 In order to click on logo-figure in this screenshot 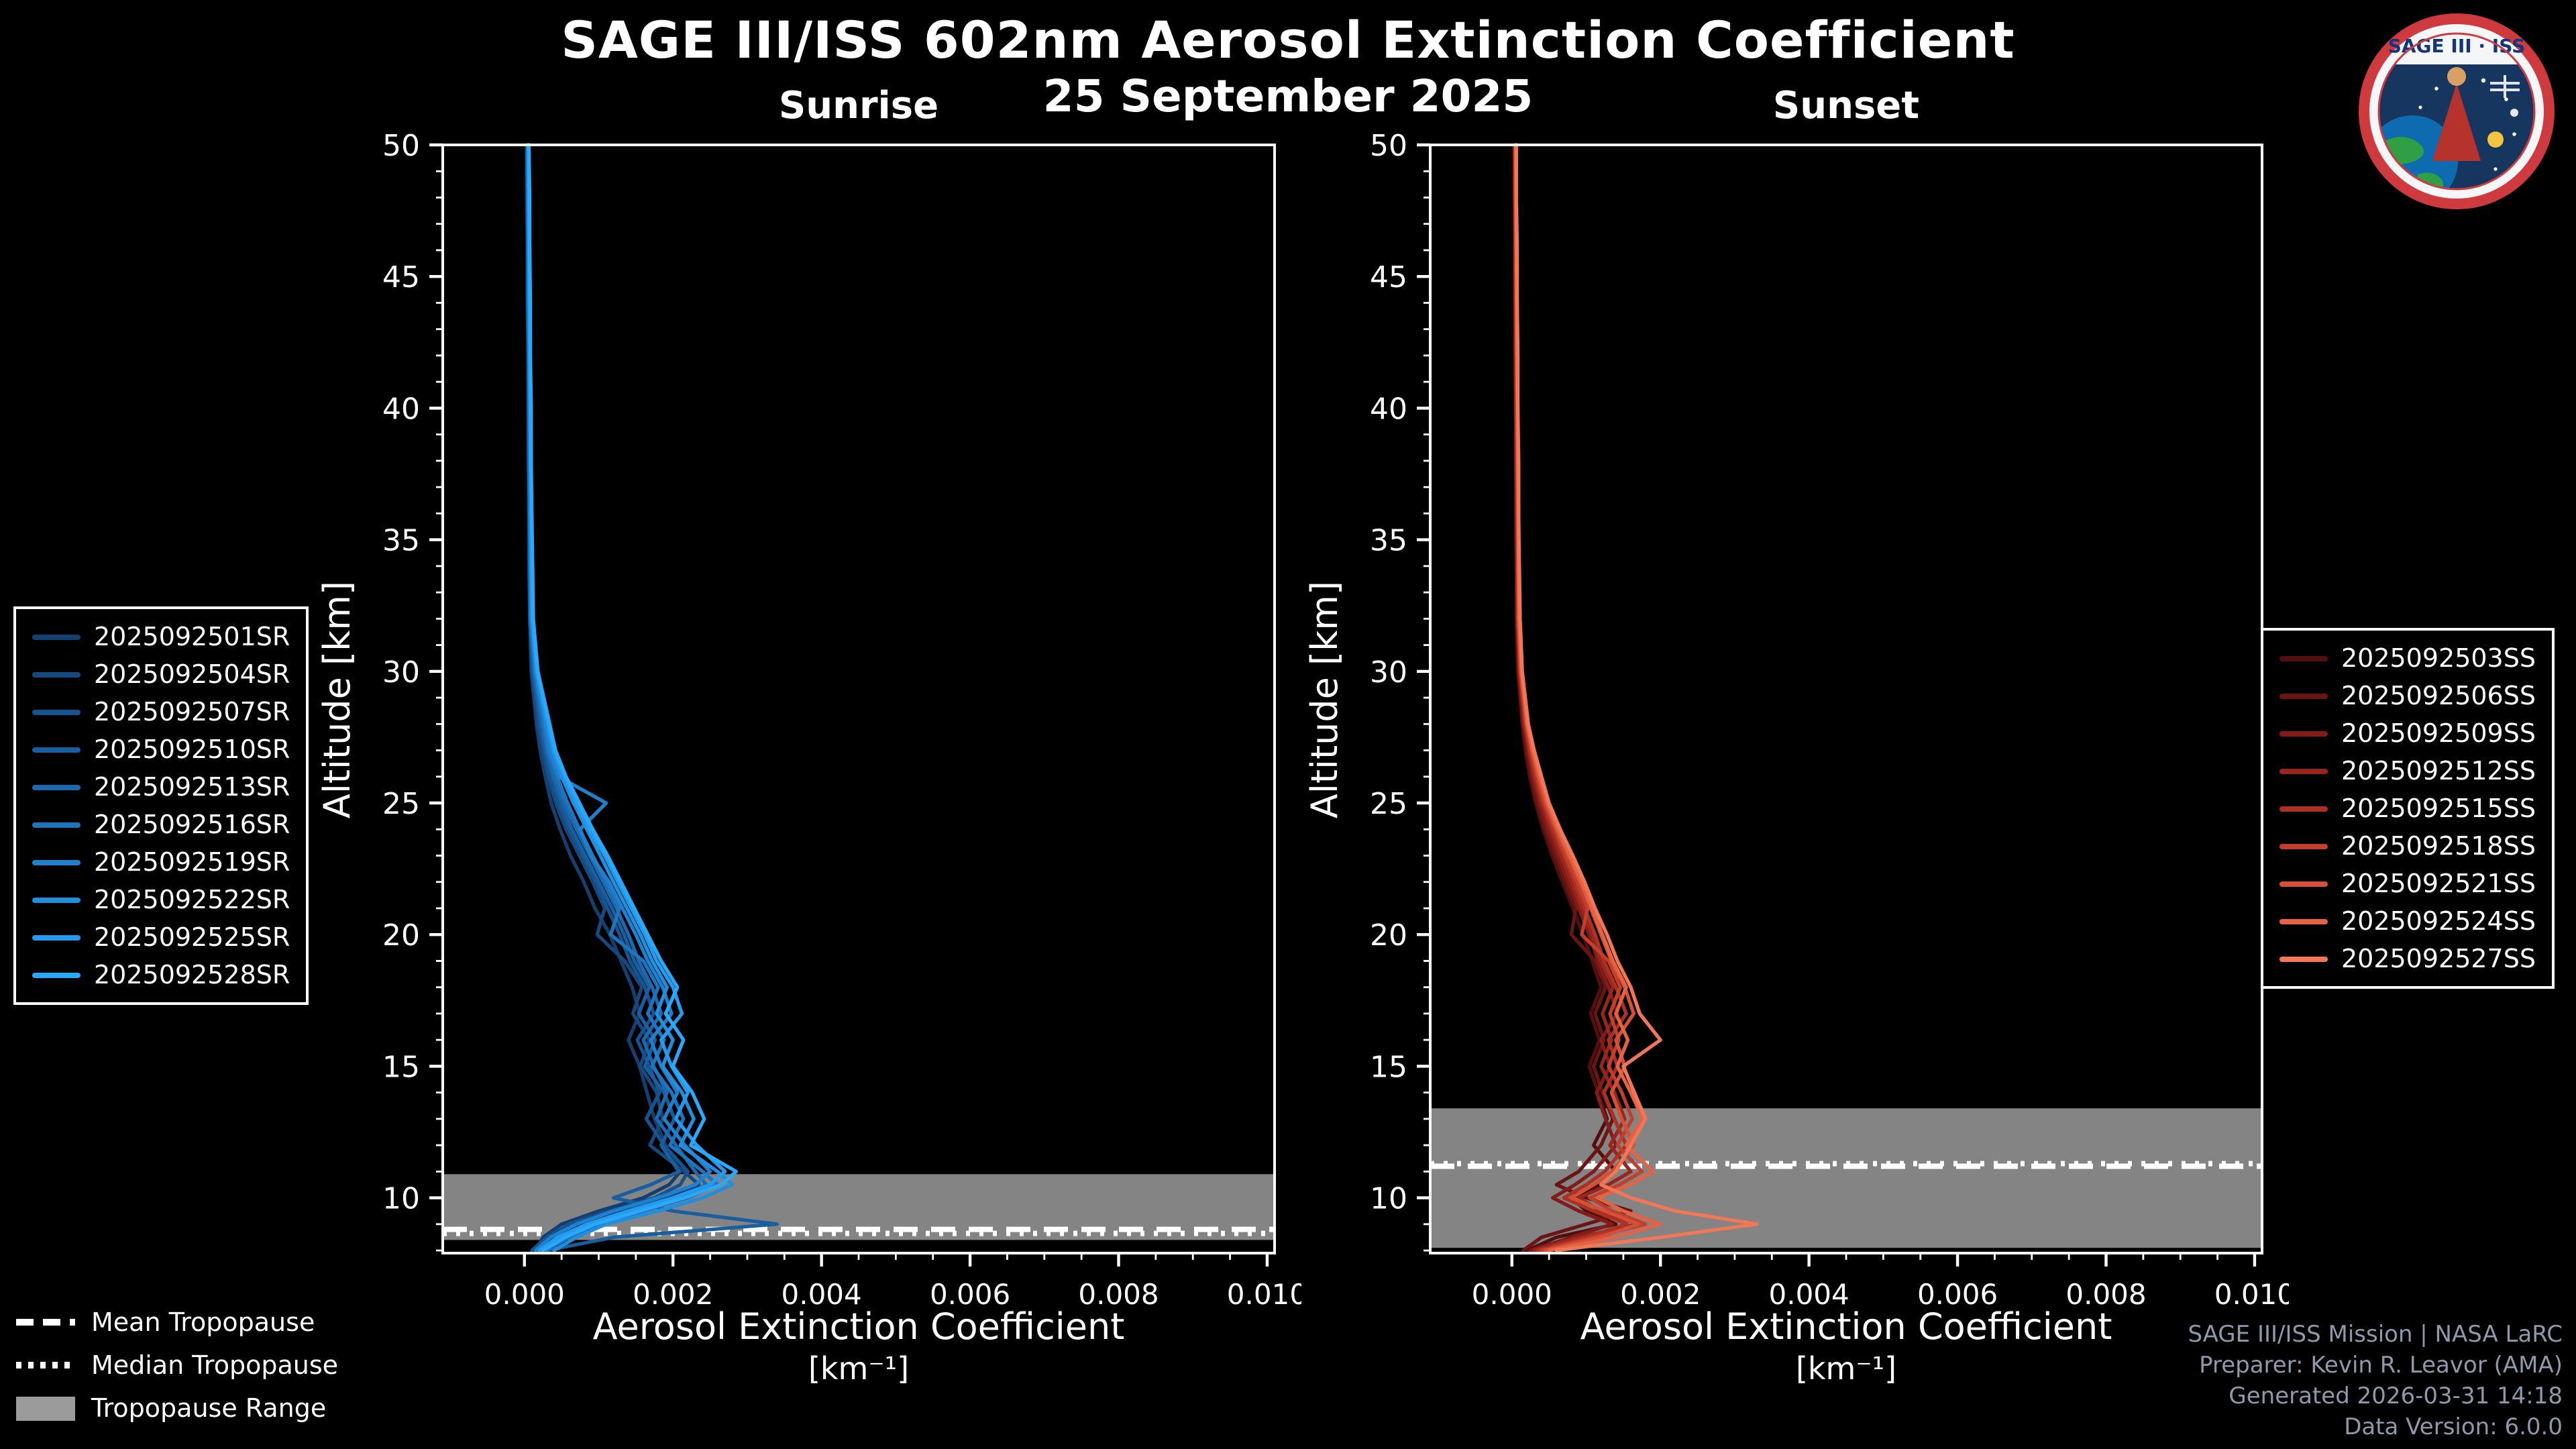, I will do `click(2456, 122)`.